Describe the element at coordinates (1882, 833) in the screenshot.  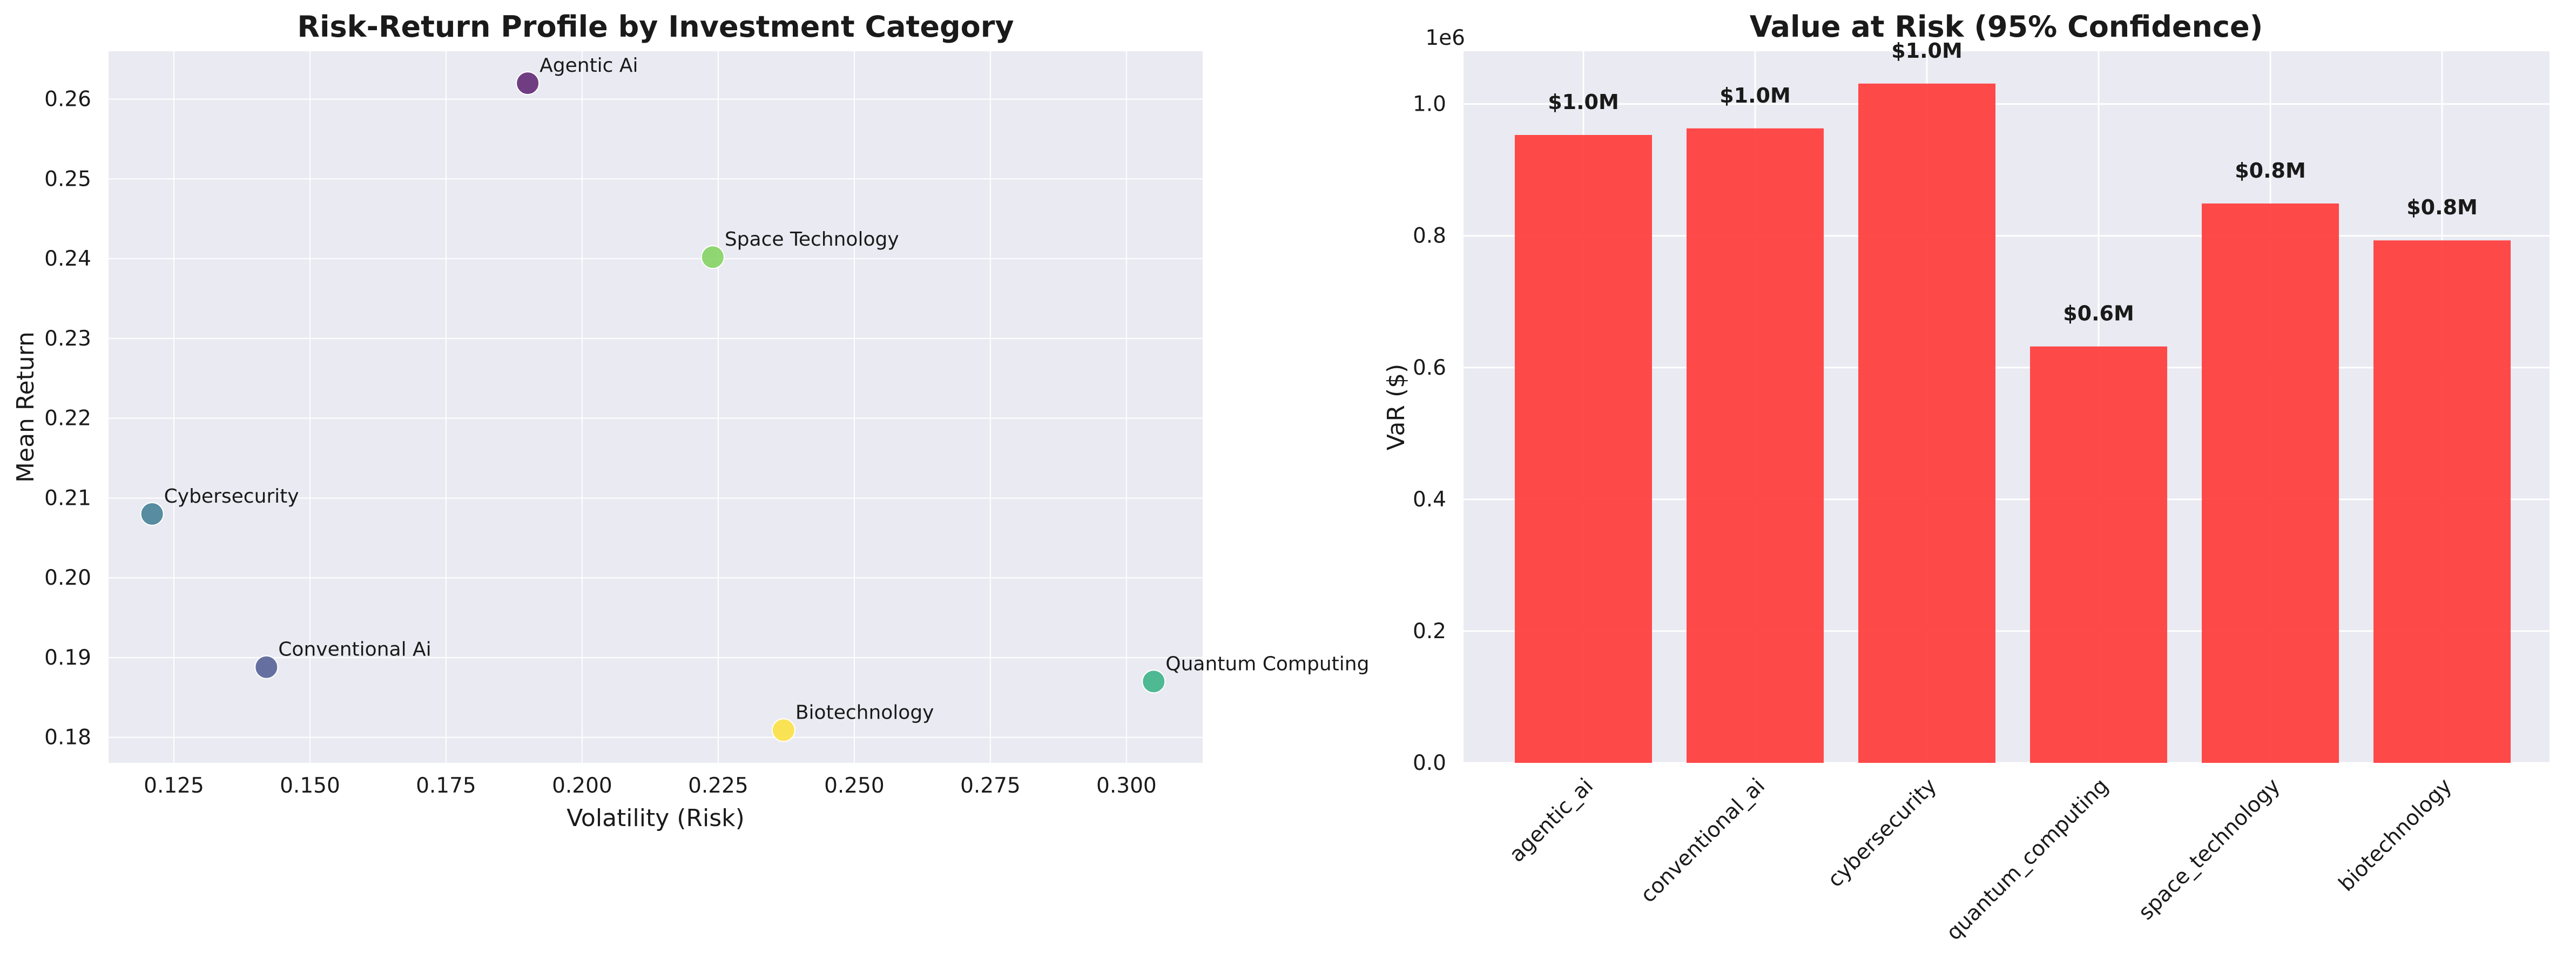
I see `bar-category-label: cybersecurity` at that location.